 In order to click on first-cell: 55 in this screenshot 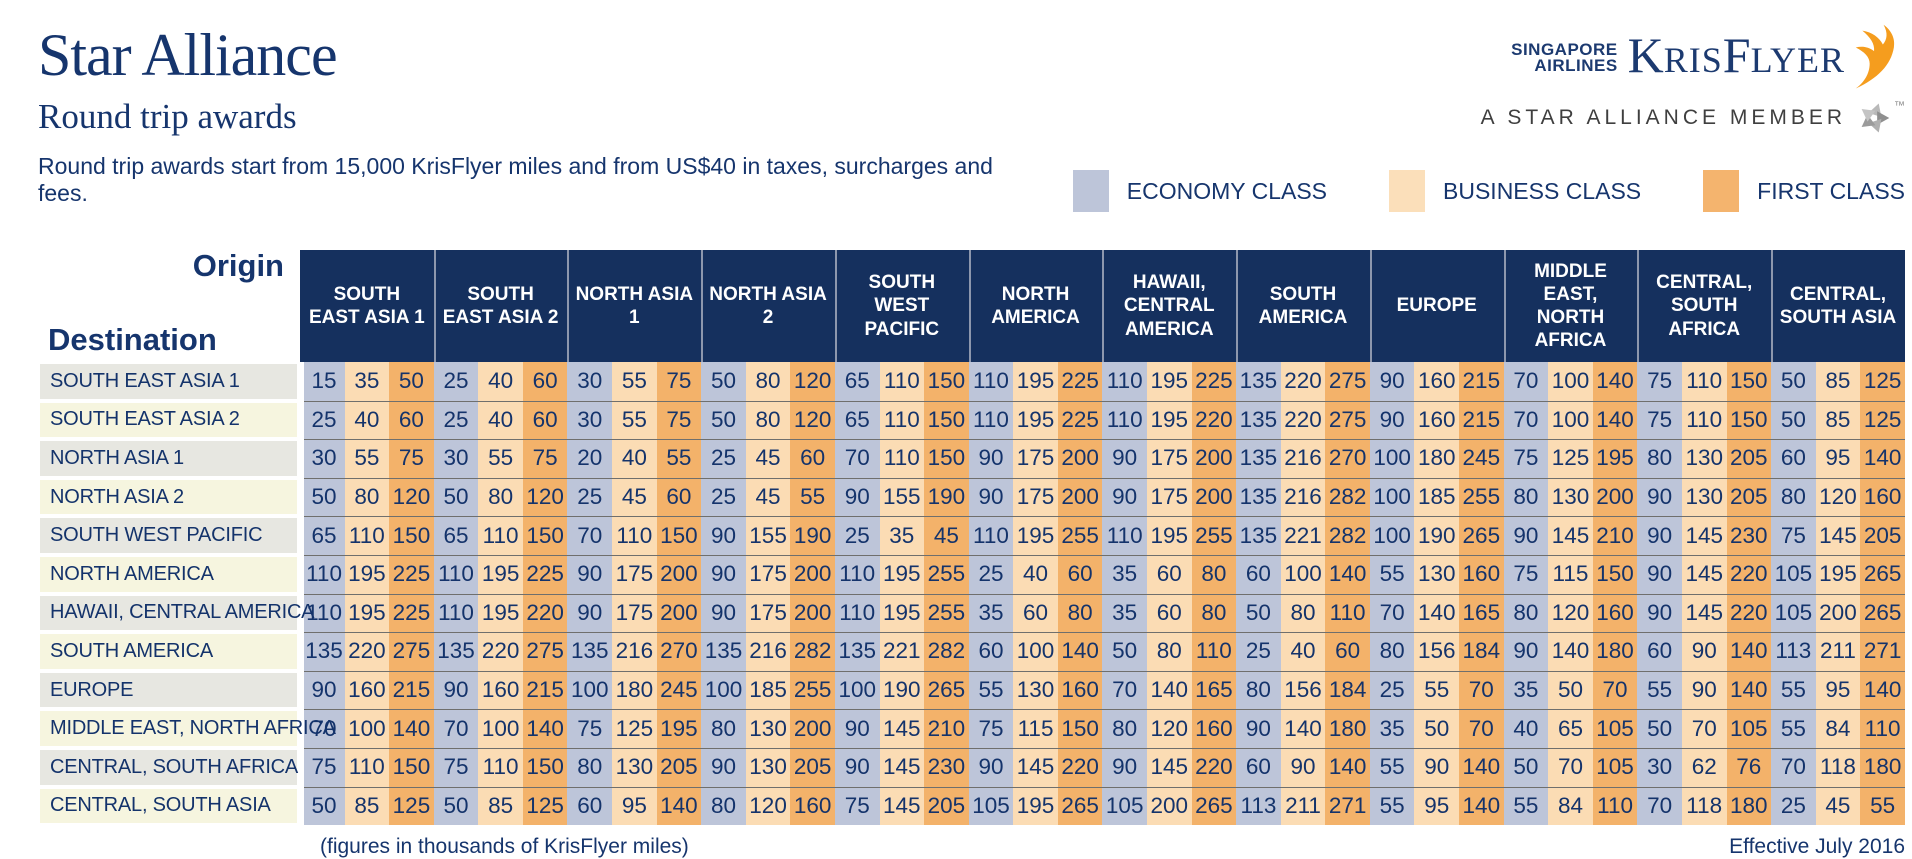, I will do `click(679, 458)`.